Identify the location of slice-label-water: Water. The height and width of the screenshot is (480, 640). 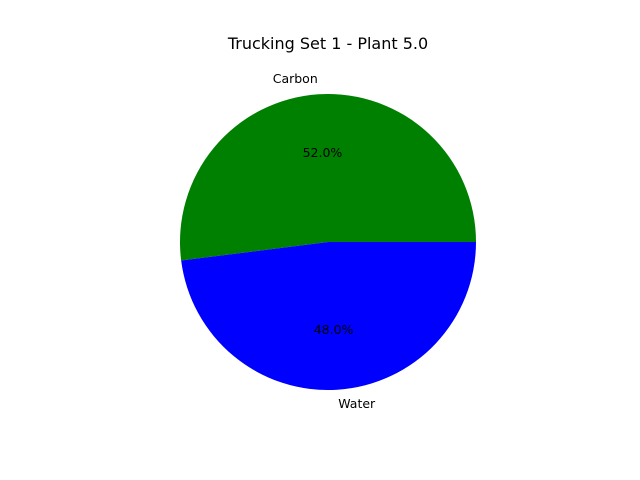
(357, 403).